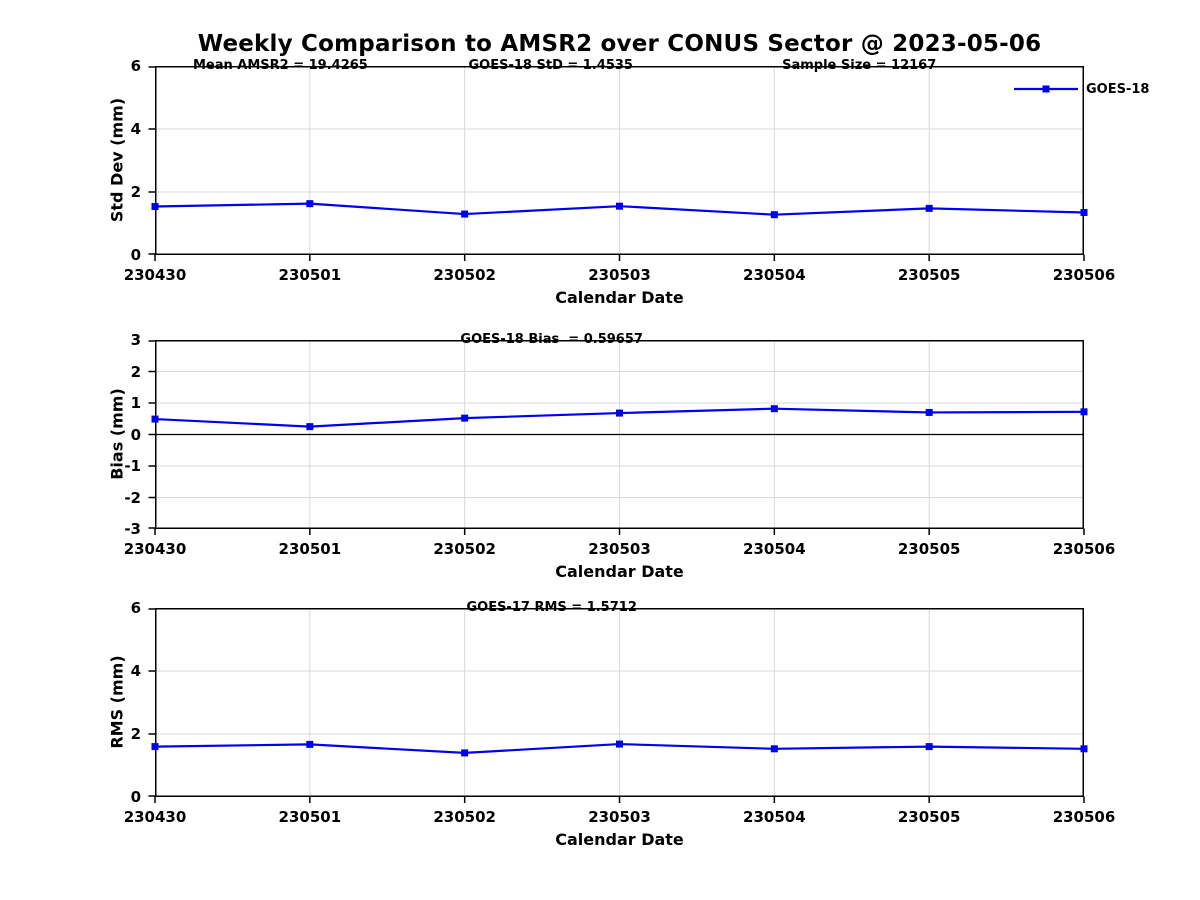 The image size is (1200, 900). Describe the element at coordinates (117, 160) in the screenshot. I see `y-axis-title-text: Std Dev (mm)` at that location.